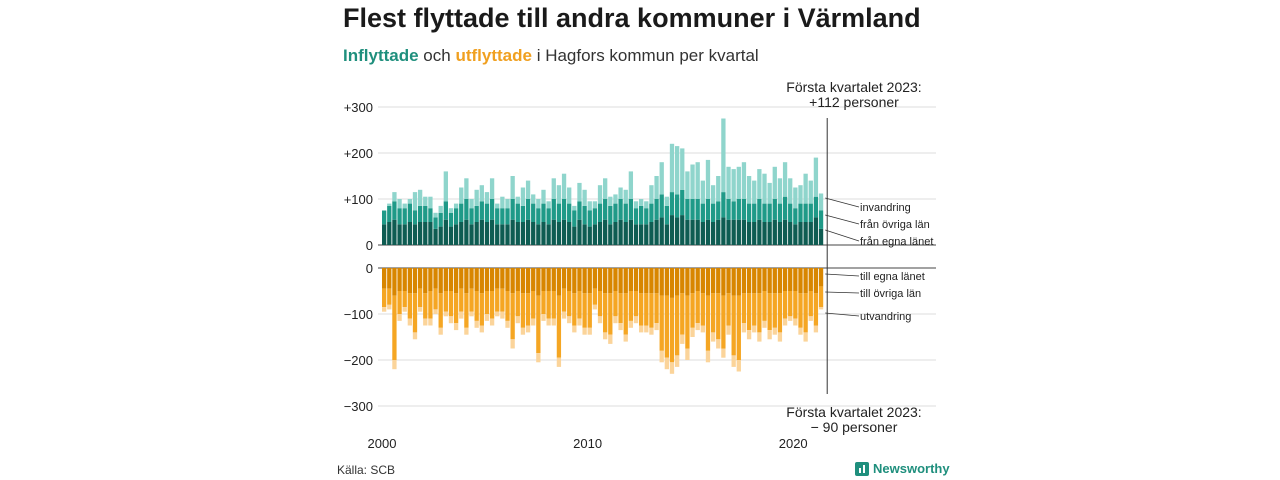 This screenshot has height=480, width=1280. I want to click on brand-logo: Newsworthy, so click(902, 468).